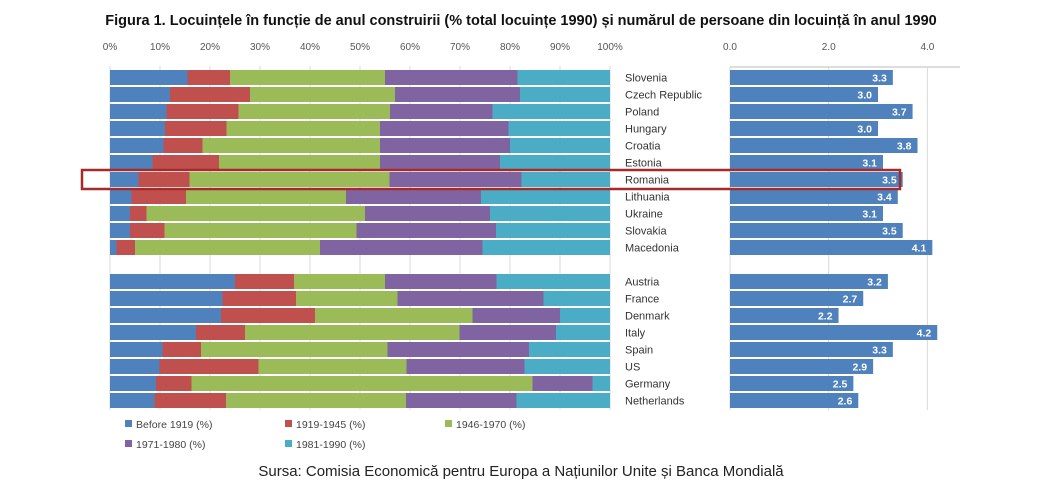  What do you see at coordinates (643, 147) in the screenshot?
I see `category-label: Croatia` at bounding box center [643, 147].